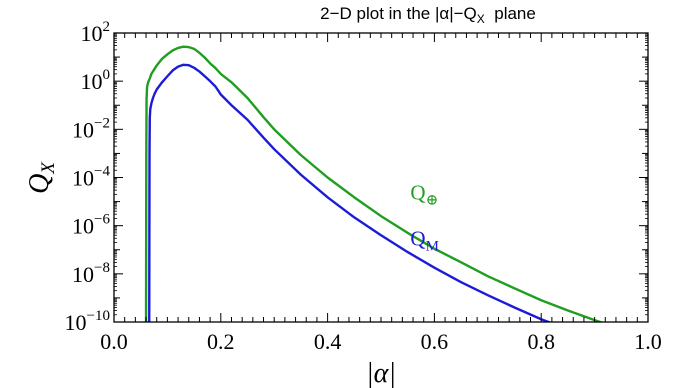  What do you see at coordinates (114, 341) in the screenshot?
I see `x-tick-label: 0.0` at bounding box center [114, 341].